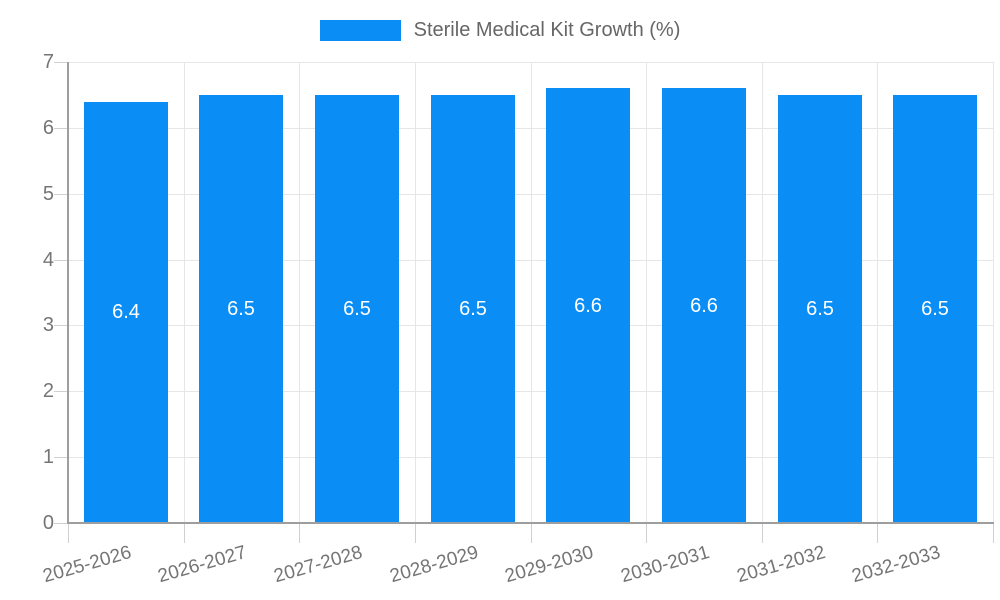 The image size is (1000, 600). I want to click on legend-label: Sterile Medical Kit Growth (%), so click(547, 30).